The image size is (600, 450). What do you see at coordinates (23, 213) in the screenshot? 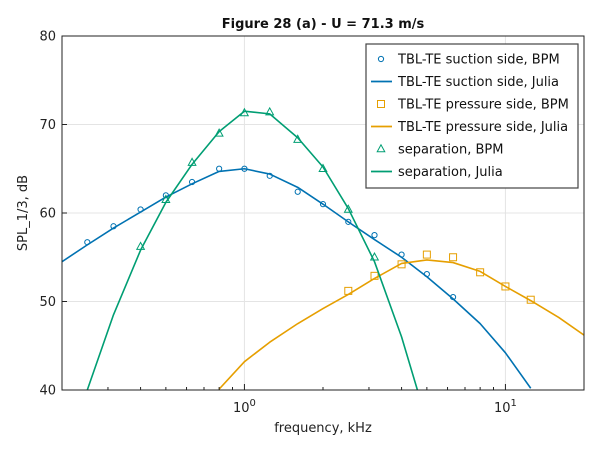
I see `y-axis-label: SPL_1/3, dB` at bounding box center [23, 213].